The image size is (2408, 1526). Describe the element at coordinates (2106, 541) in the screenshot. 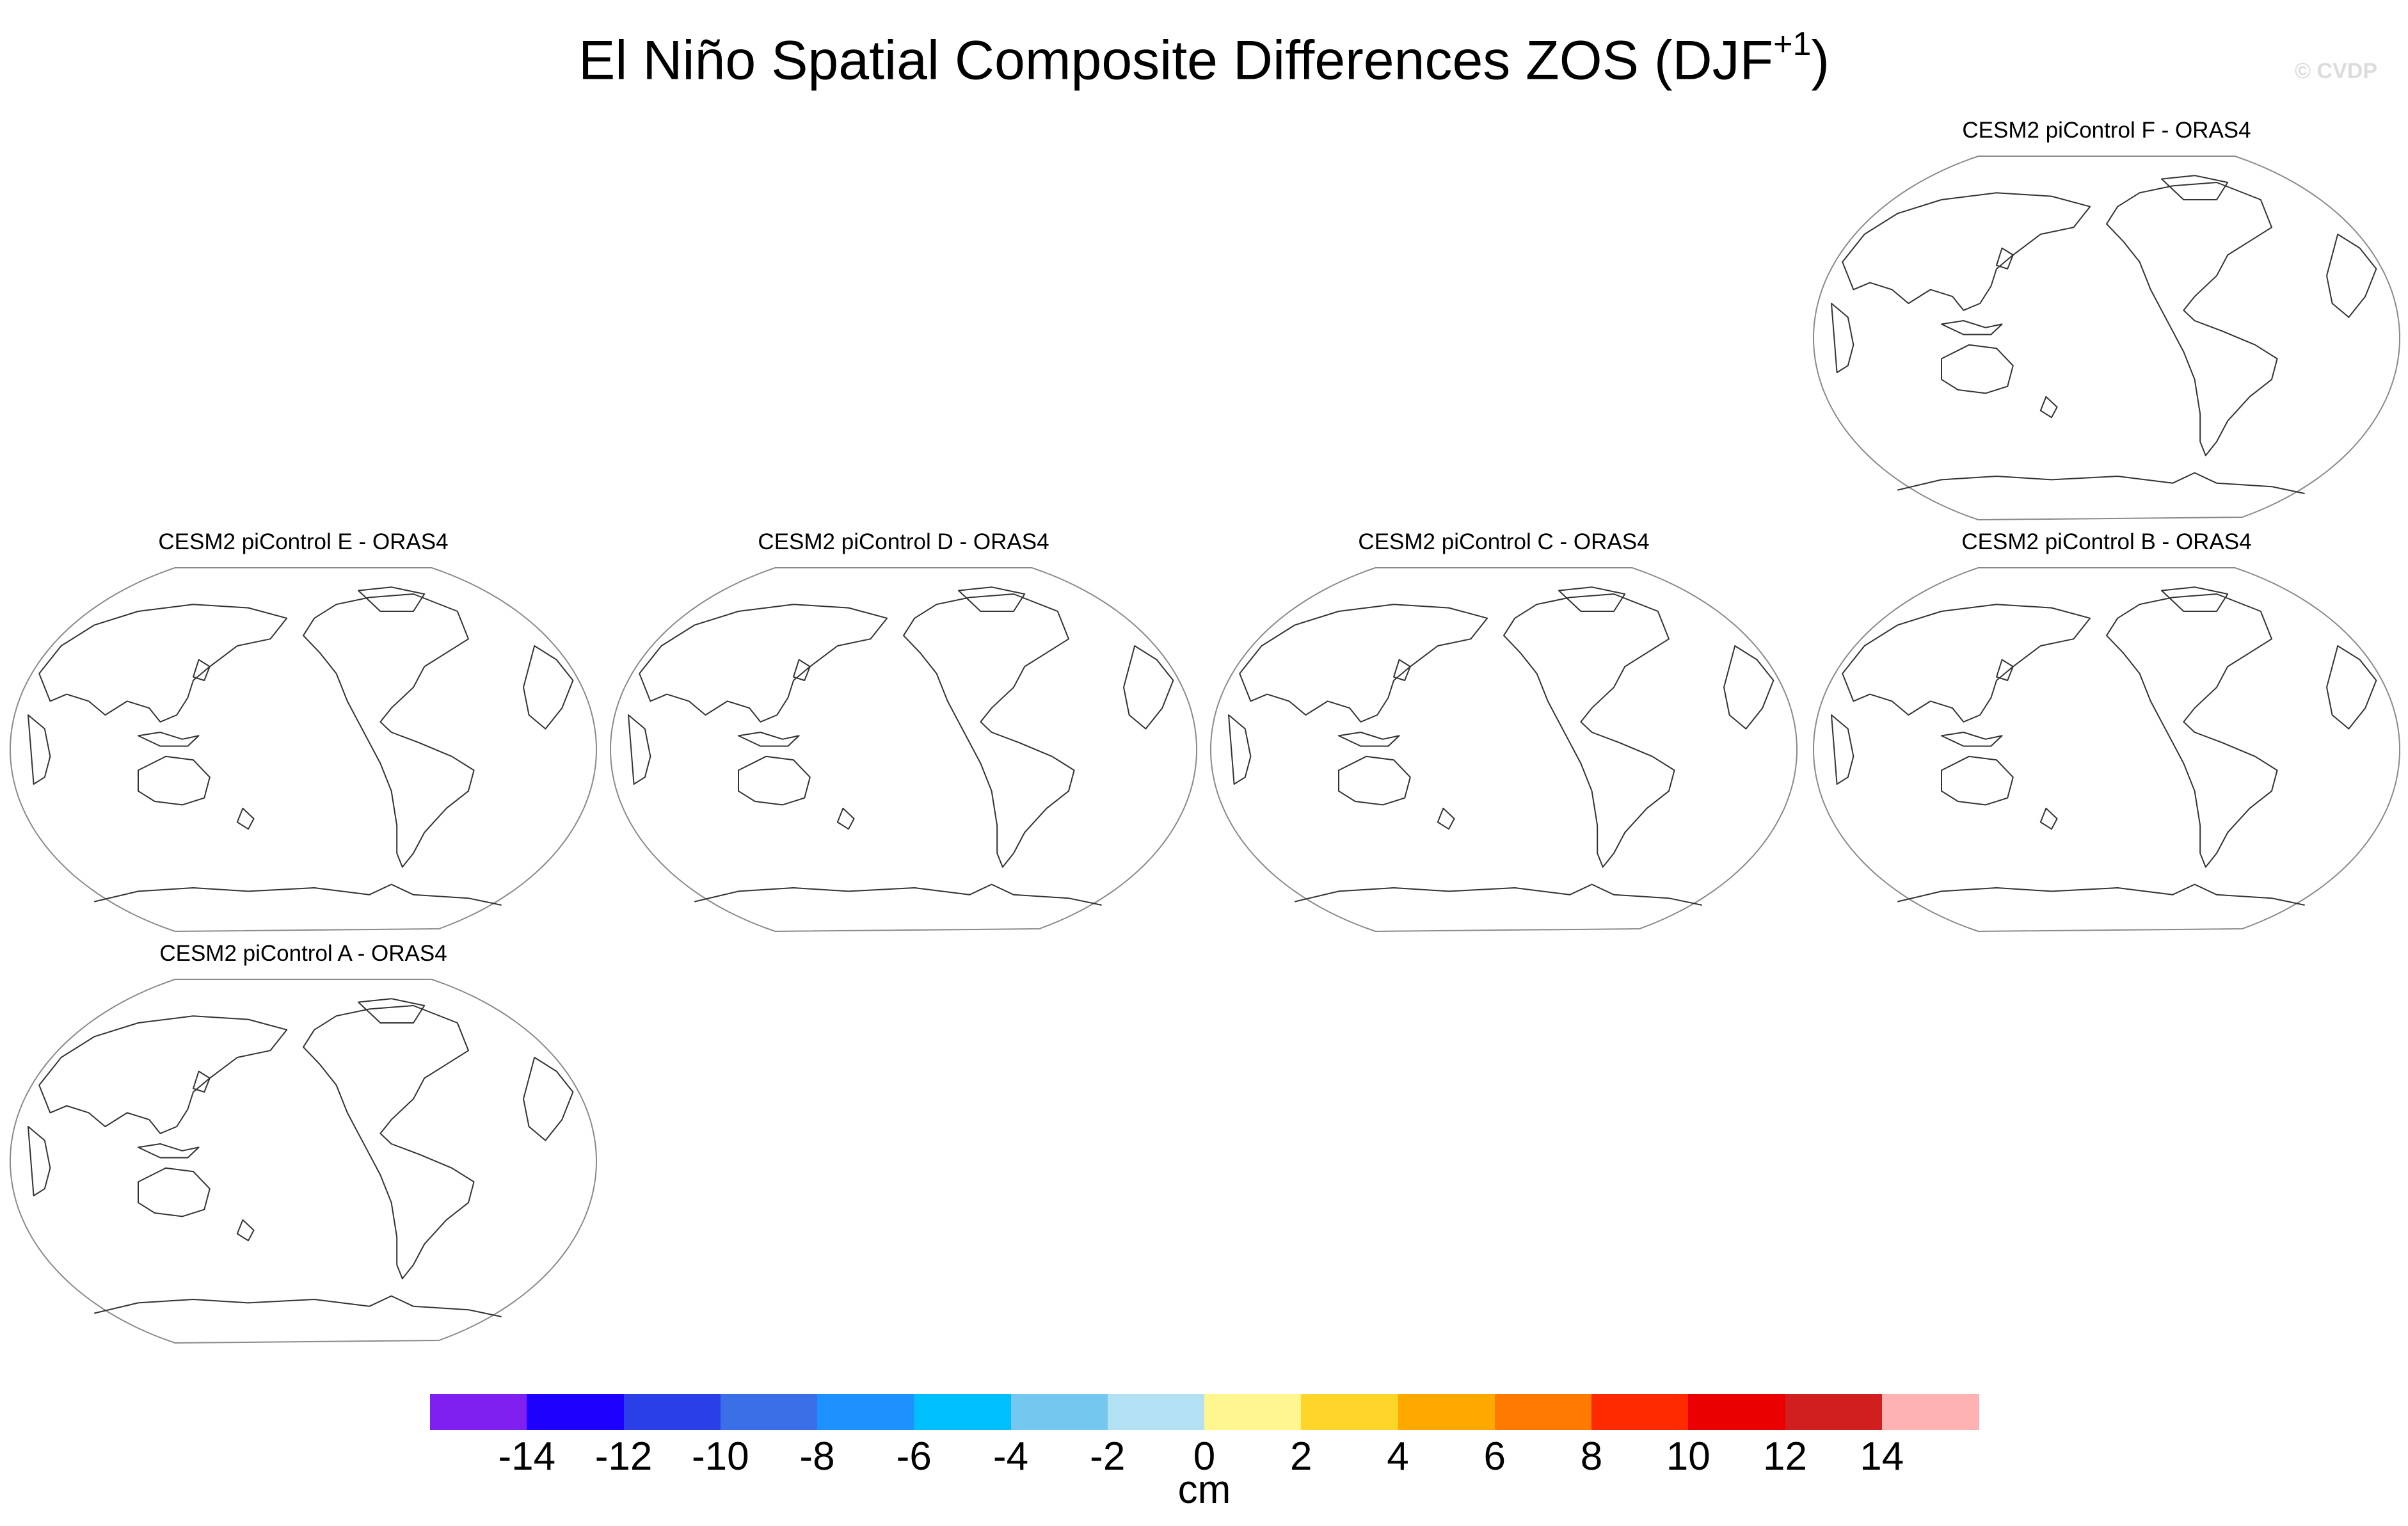

I see `panel-title: CESM2 piControl B - ORAS4` at that location.